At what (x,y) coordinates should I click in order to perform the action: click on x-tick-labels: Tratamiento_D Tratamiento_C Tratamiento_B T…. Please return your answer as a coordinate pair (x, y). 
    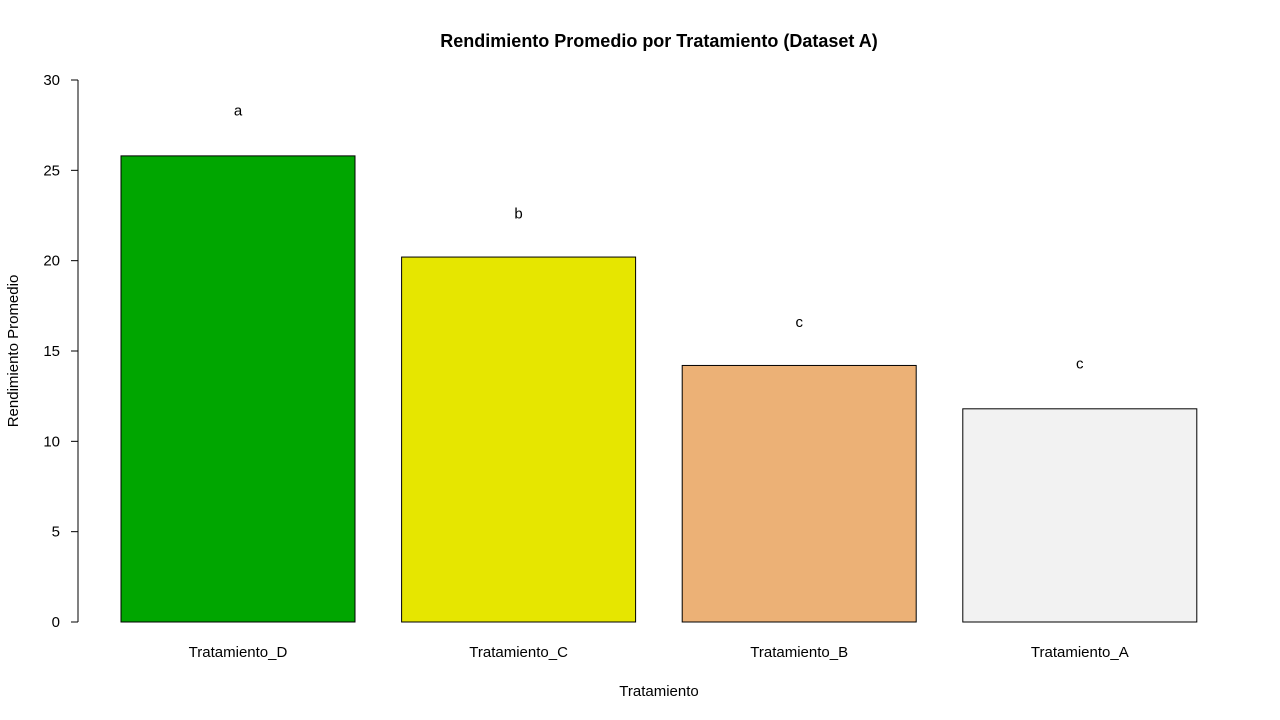
    Looking at the image, I should click on (659, 652).